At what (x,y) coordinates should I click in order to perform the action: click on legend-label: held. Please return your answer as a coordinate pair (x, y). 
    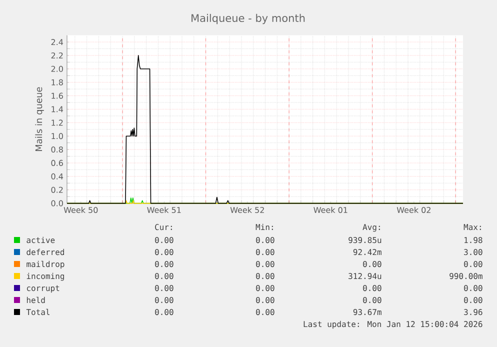
    Looking at the image, I should click on (35, 300).